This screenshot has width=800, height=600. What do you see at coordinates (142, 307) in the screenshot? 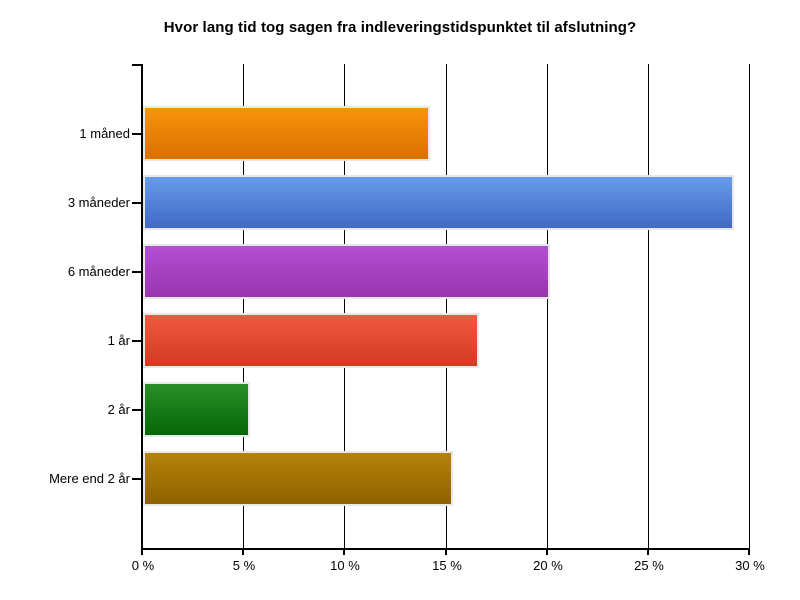
I see `y-axis-line` at bounding box center [142, 307].